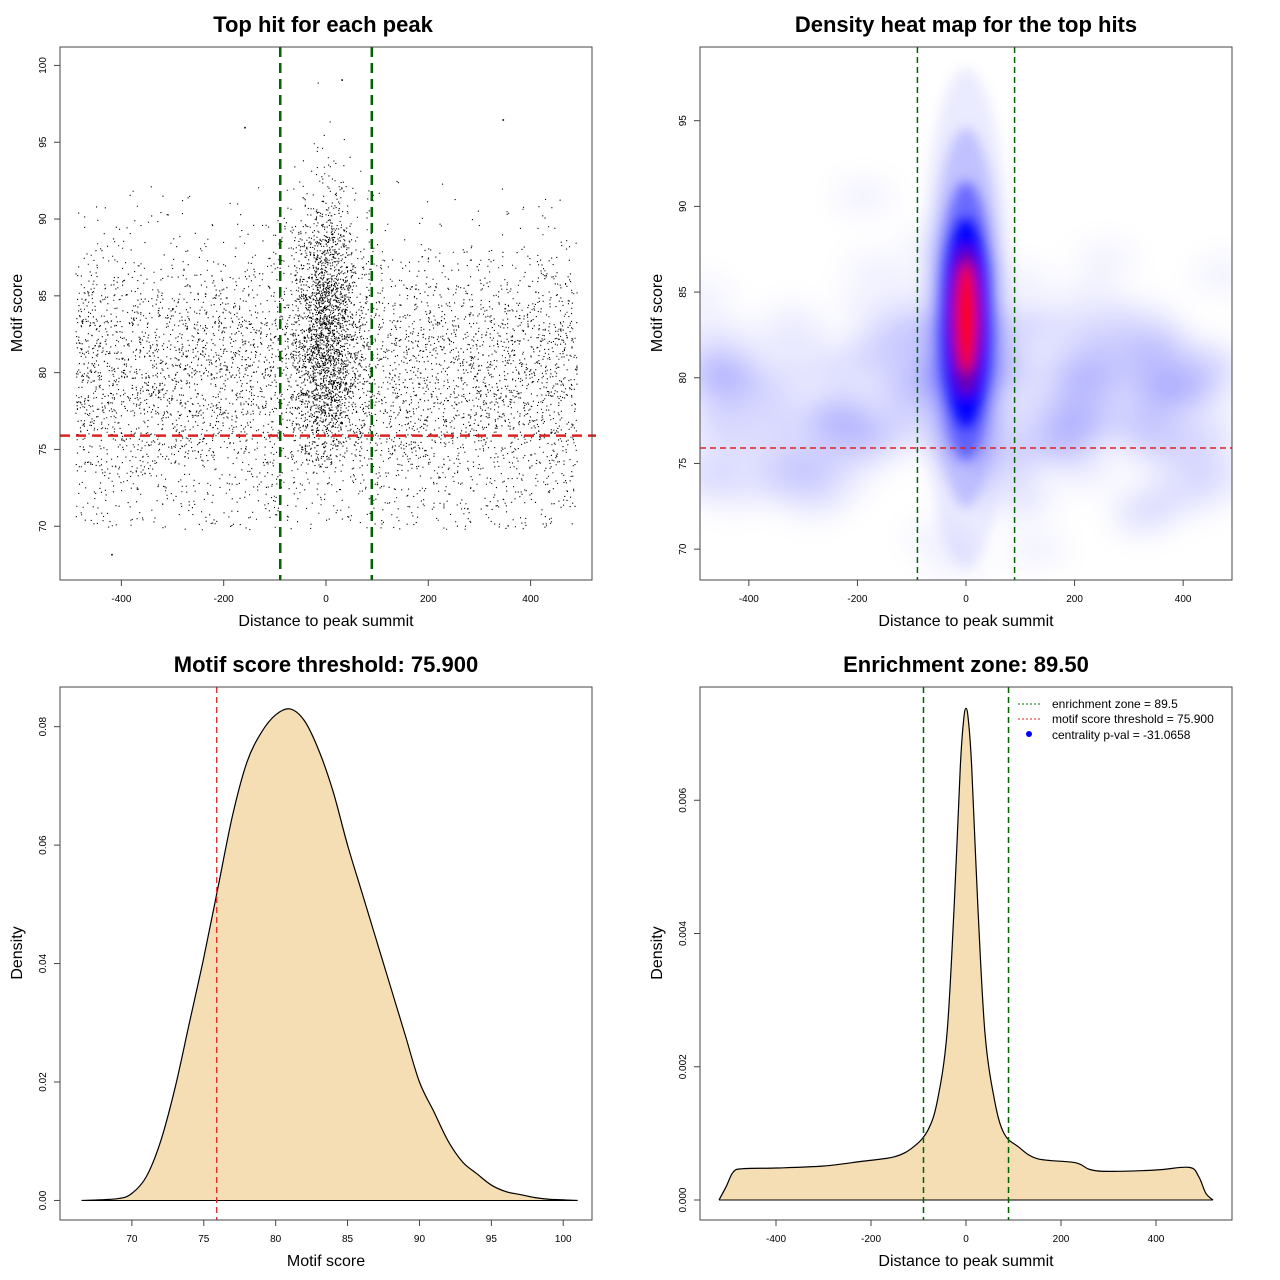 The height and width of the screenshot is (1280, 1280). What do you see at coordinates (326, 306) in the screenshot?
I see `scatter-points` at bounding box center [326, 306].